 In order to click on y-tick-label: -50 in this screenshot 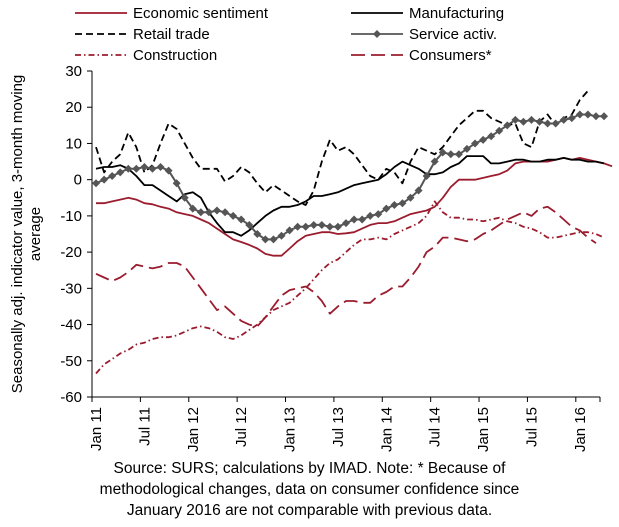, I will do `click(71, 361)`.